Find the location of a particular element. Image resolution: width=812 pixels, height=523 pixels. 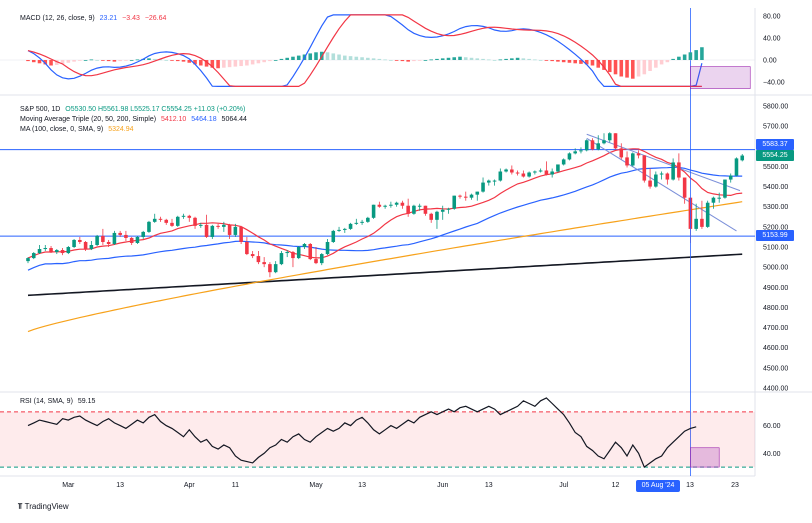

main-y-tick: 4500.00 is located at coordinates (775, 368).